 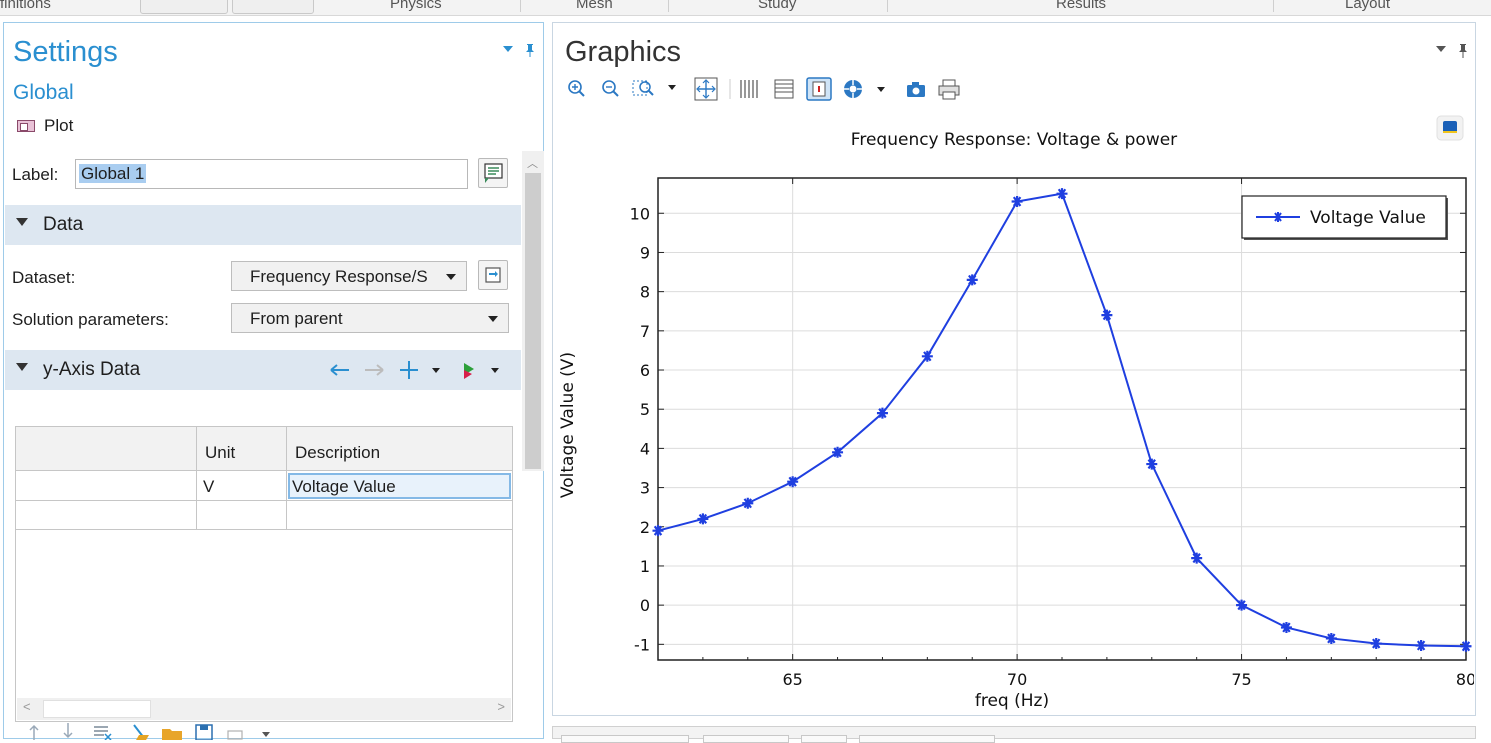 I want to click on replace-expression-icon, so click(x=481, y=371).